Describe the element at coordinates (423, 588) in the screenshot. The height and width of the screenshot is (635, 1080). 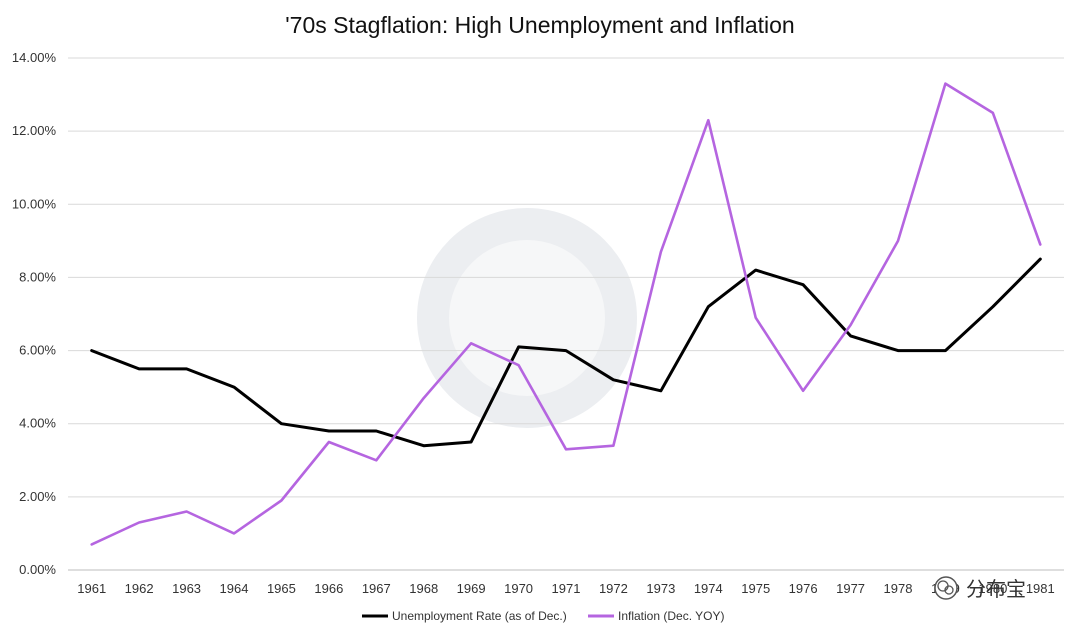
I see `x-tick-label: 1968` at that location.